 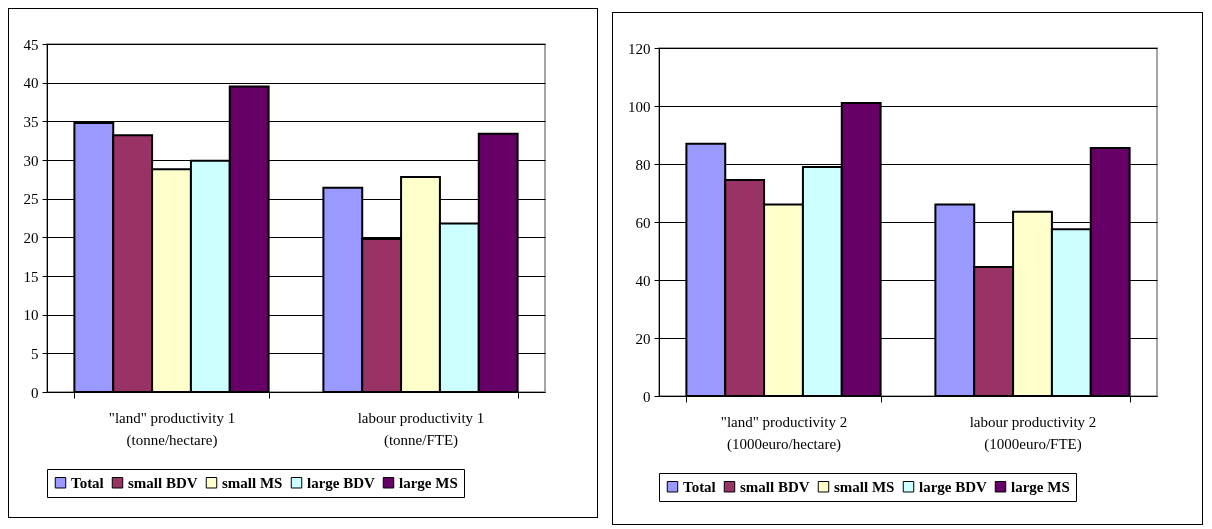 What do you see at coordinates (784, 433) in the screenshot?
I see `x-tick-label: "land" productivity 2 (1000euro/hectare)` at bounding box center [784, 433].